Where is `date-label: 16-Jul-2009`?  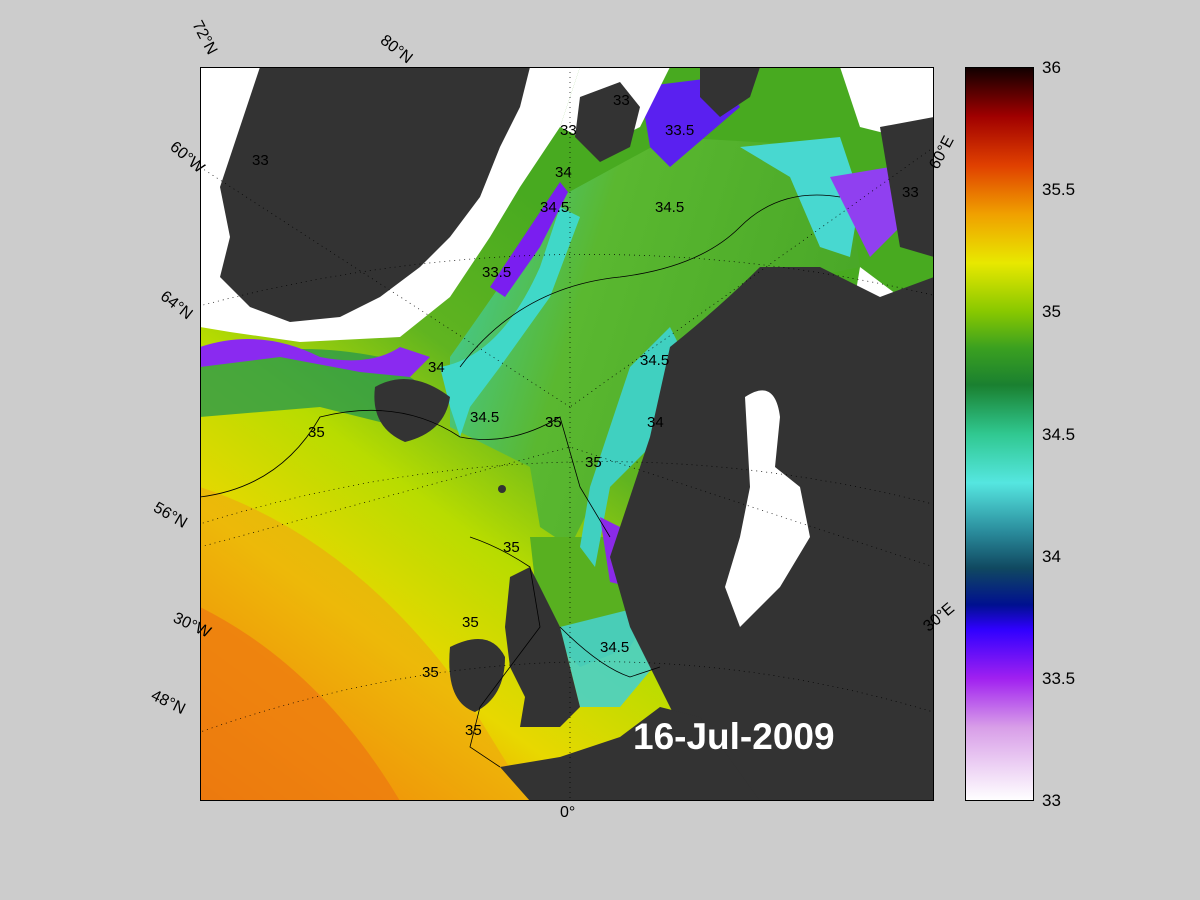
date-label: 16-Jul-2009 is located at coordinates (734, 736).